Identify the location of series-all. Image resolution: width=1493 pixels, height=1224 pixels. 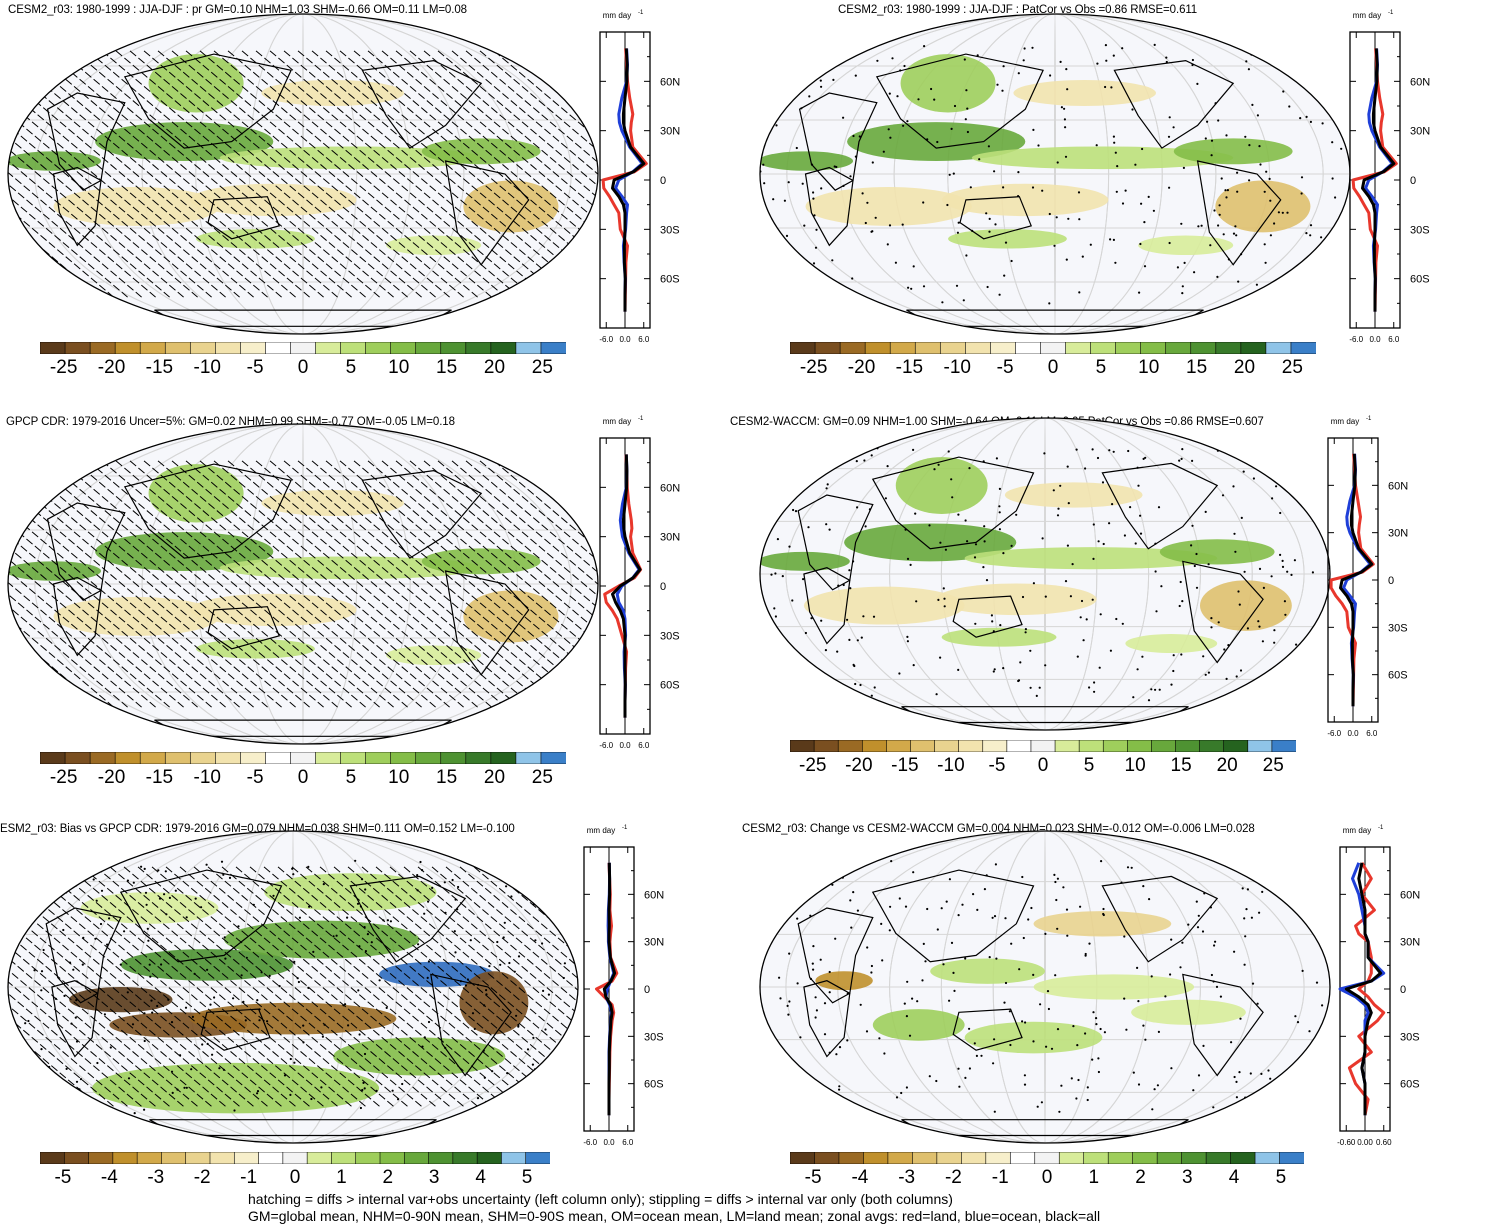
(1378, 180).